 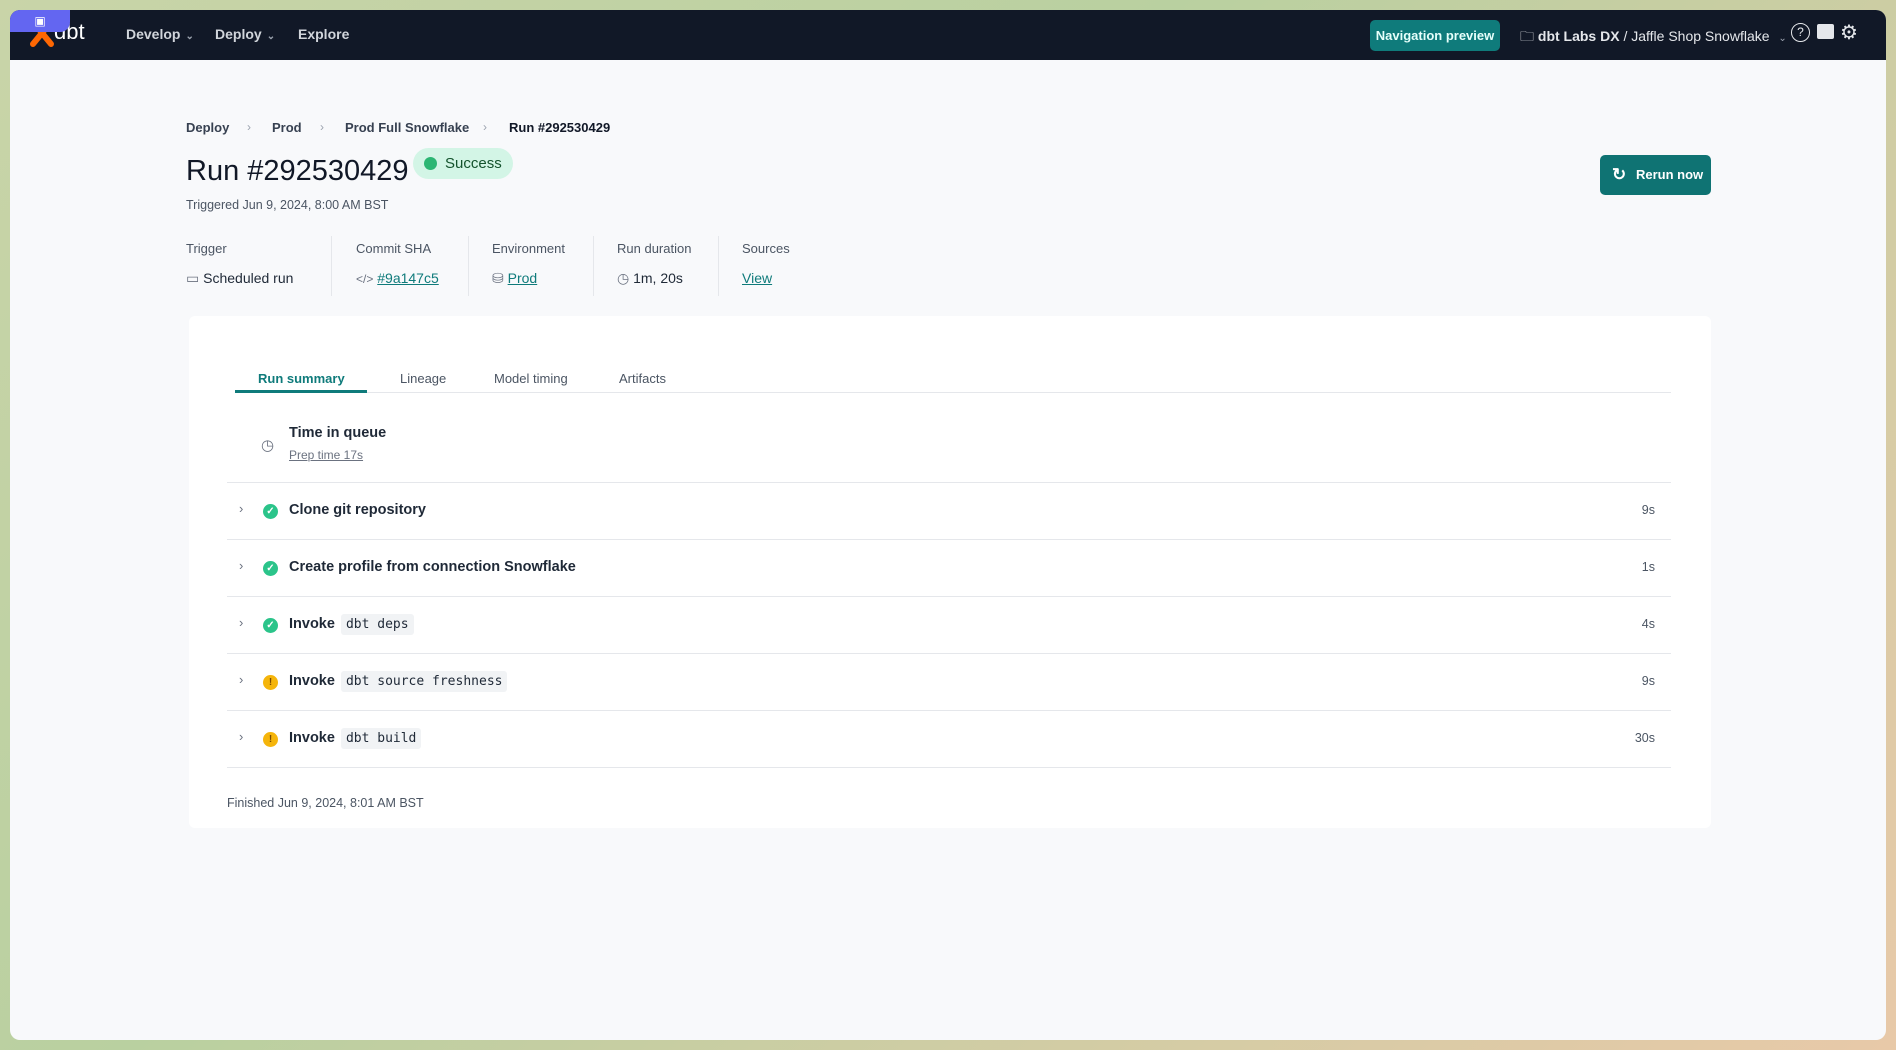 I want to click on status-badge: Success, so click(x=463, y=163).